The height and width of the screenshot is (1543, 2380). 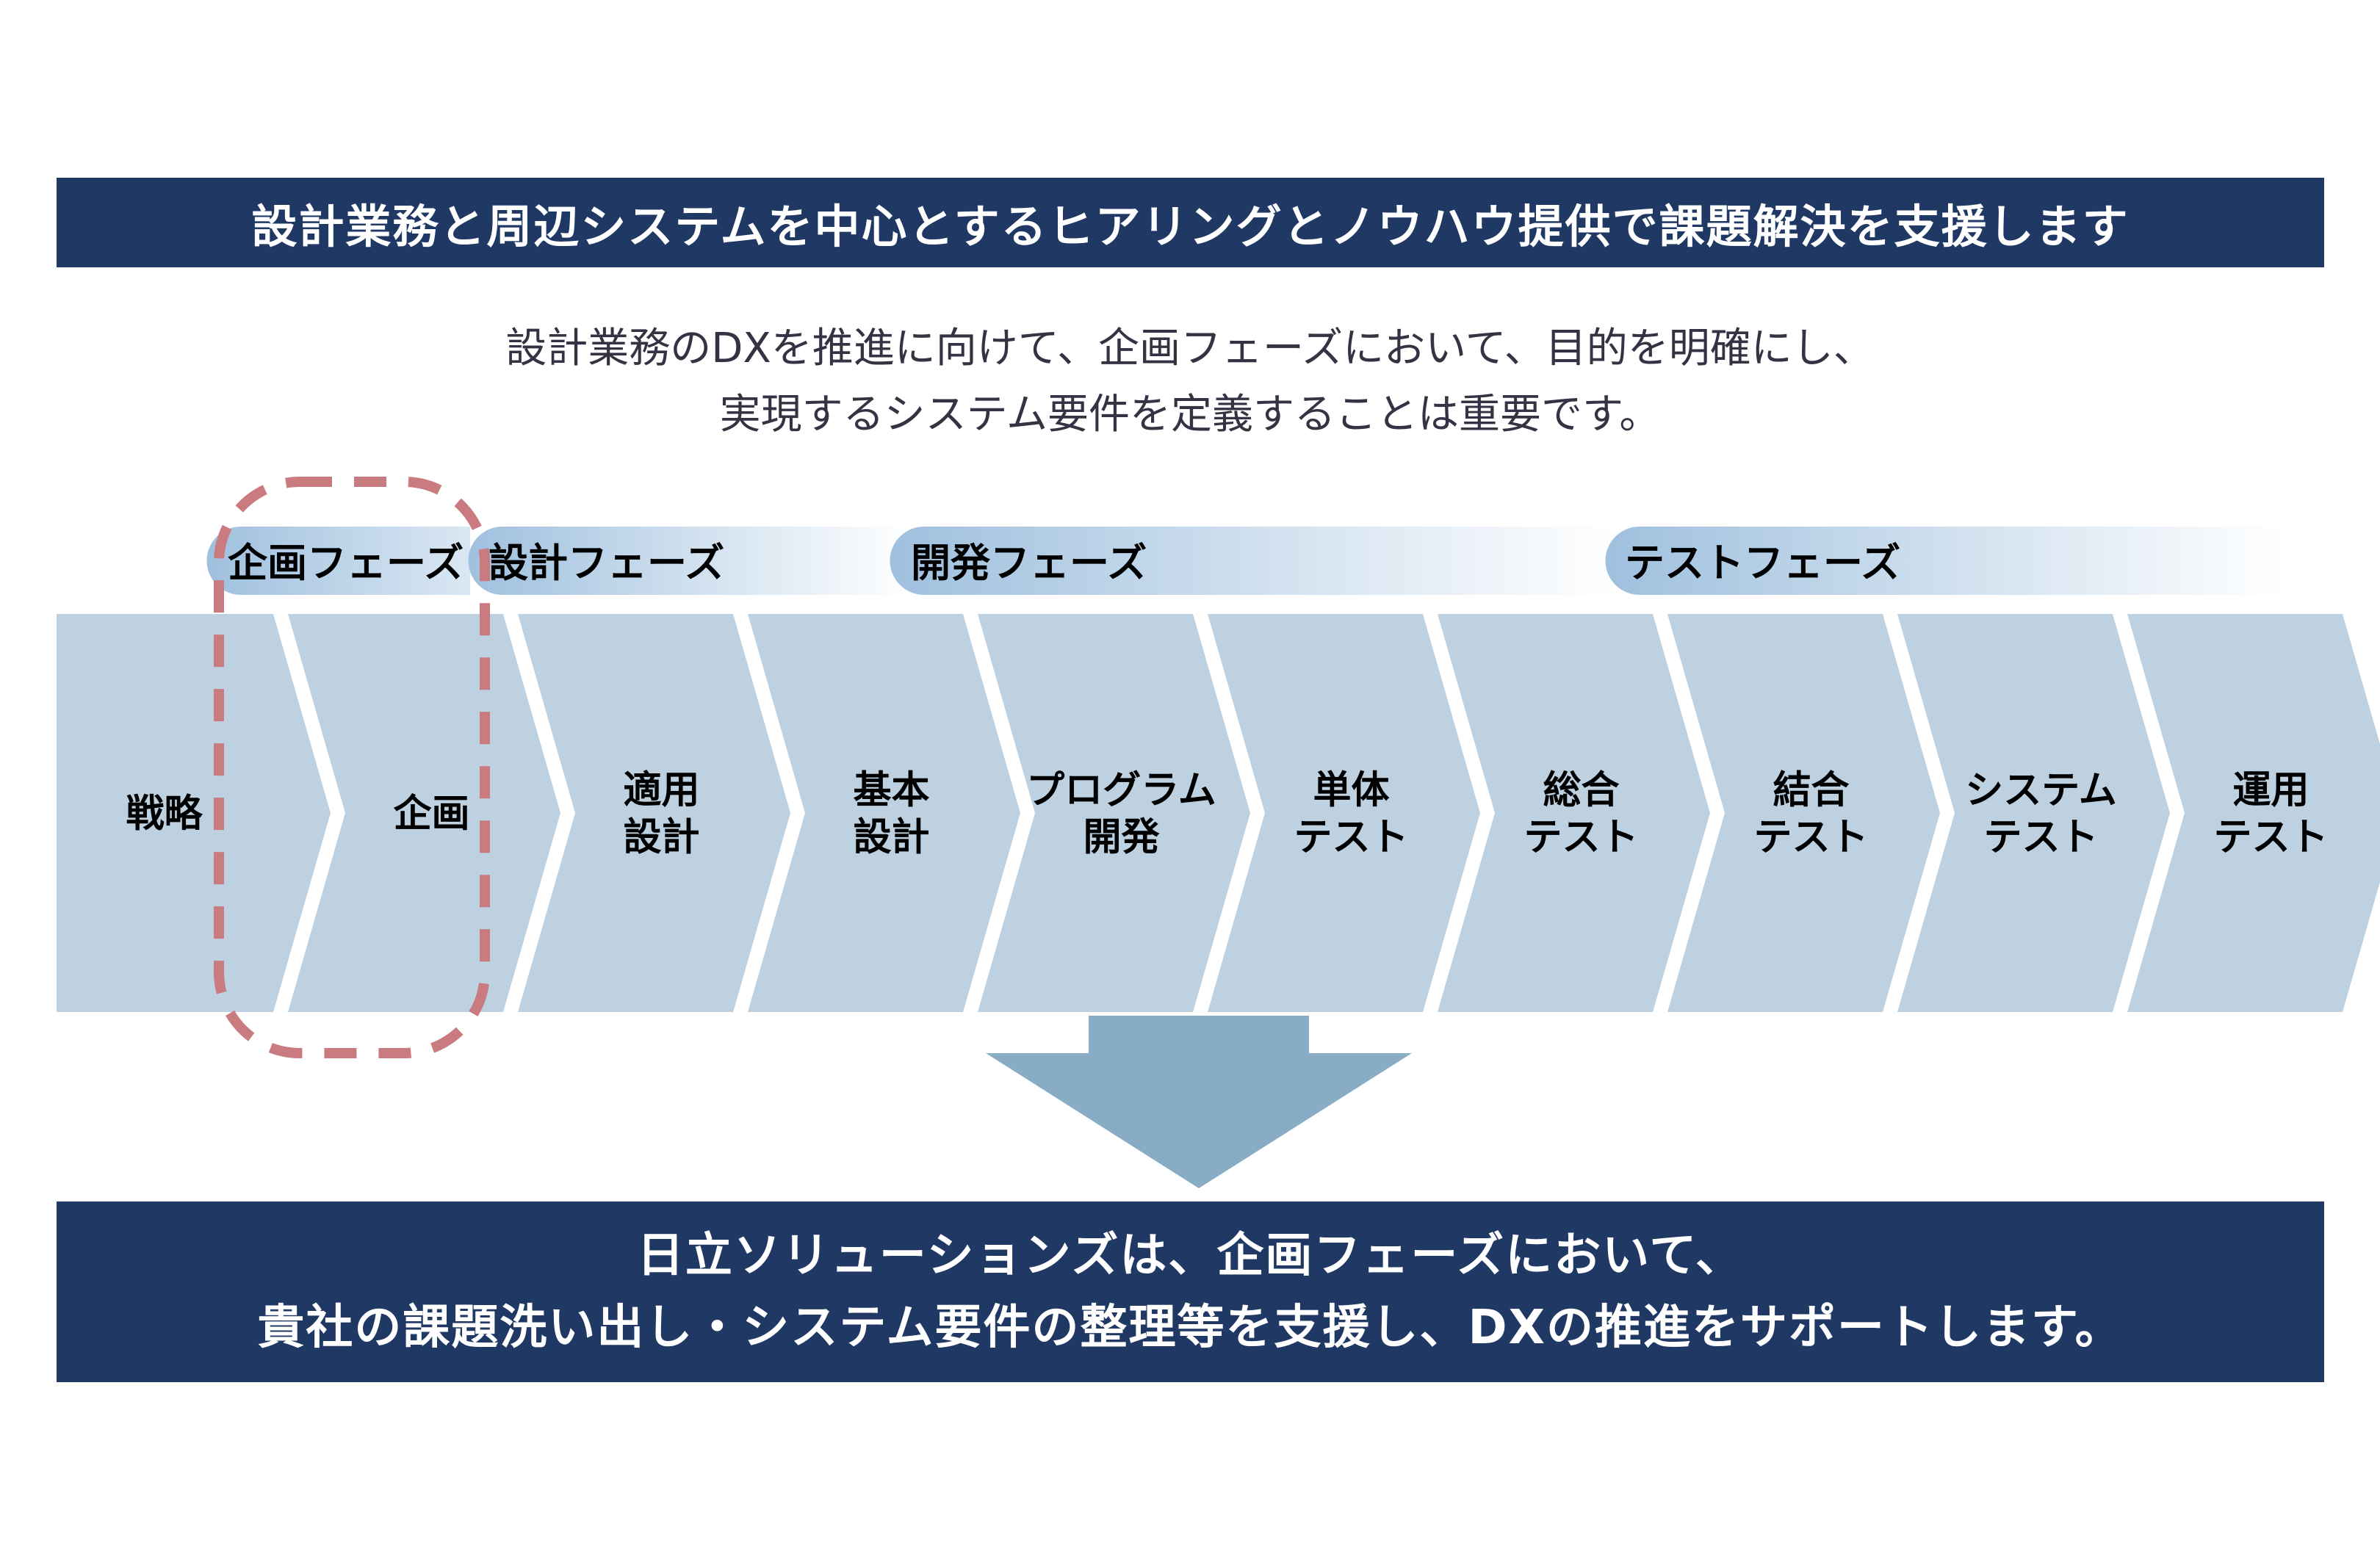 I want to click on footer-line-1: 日立ソリューションズは、企画フェーズにおいて、, so click(x=1190, y=1256).